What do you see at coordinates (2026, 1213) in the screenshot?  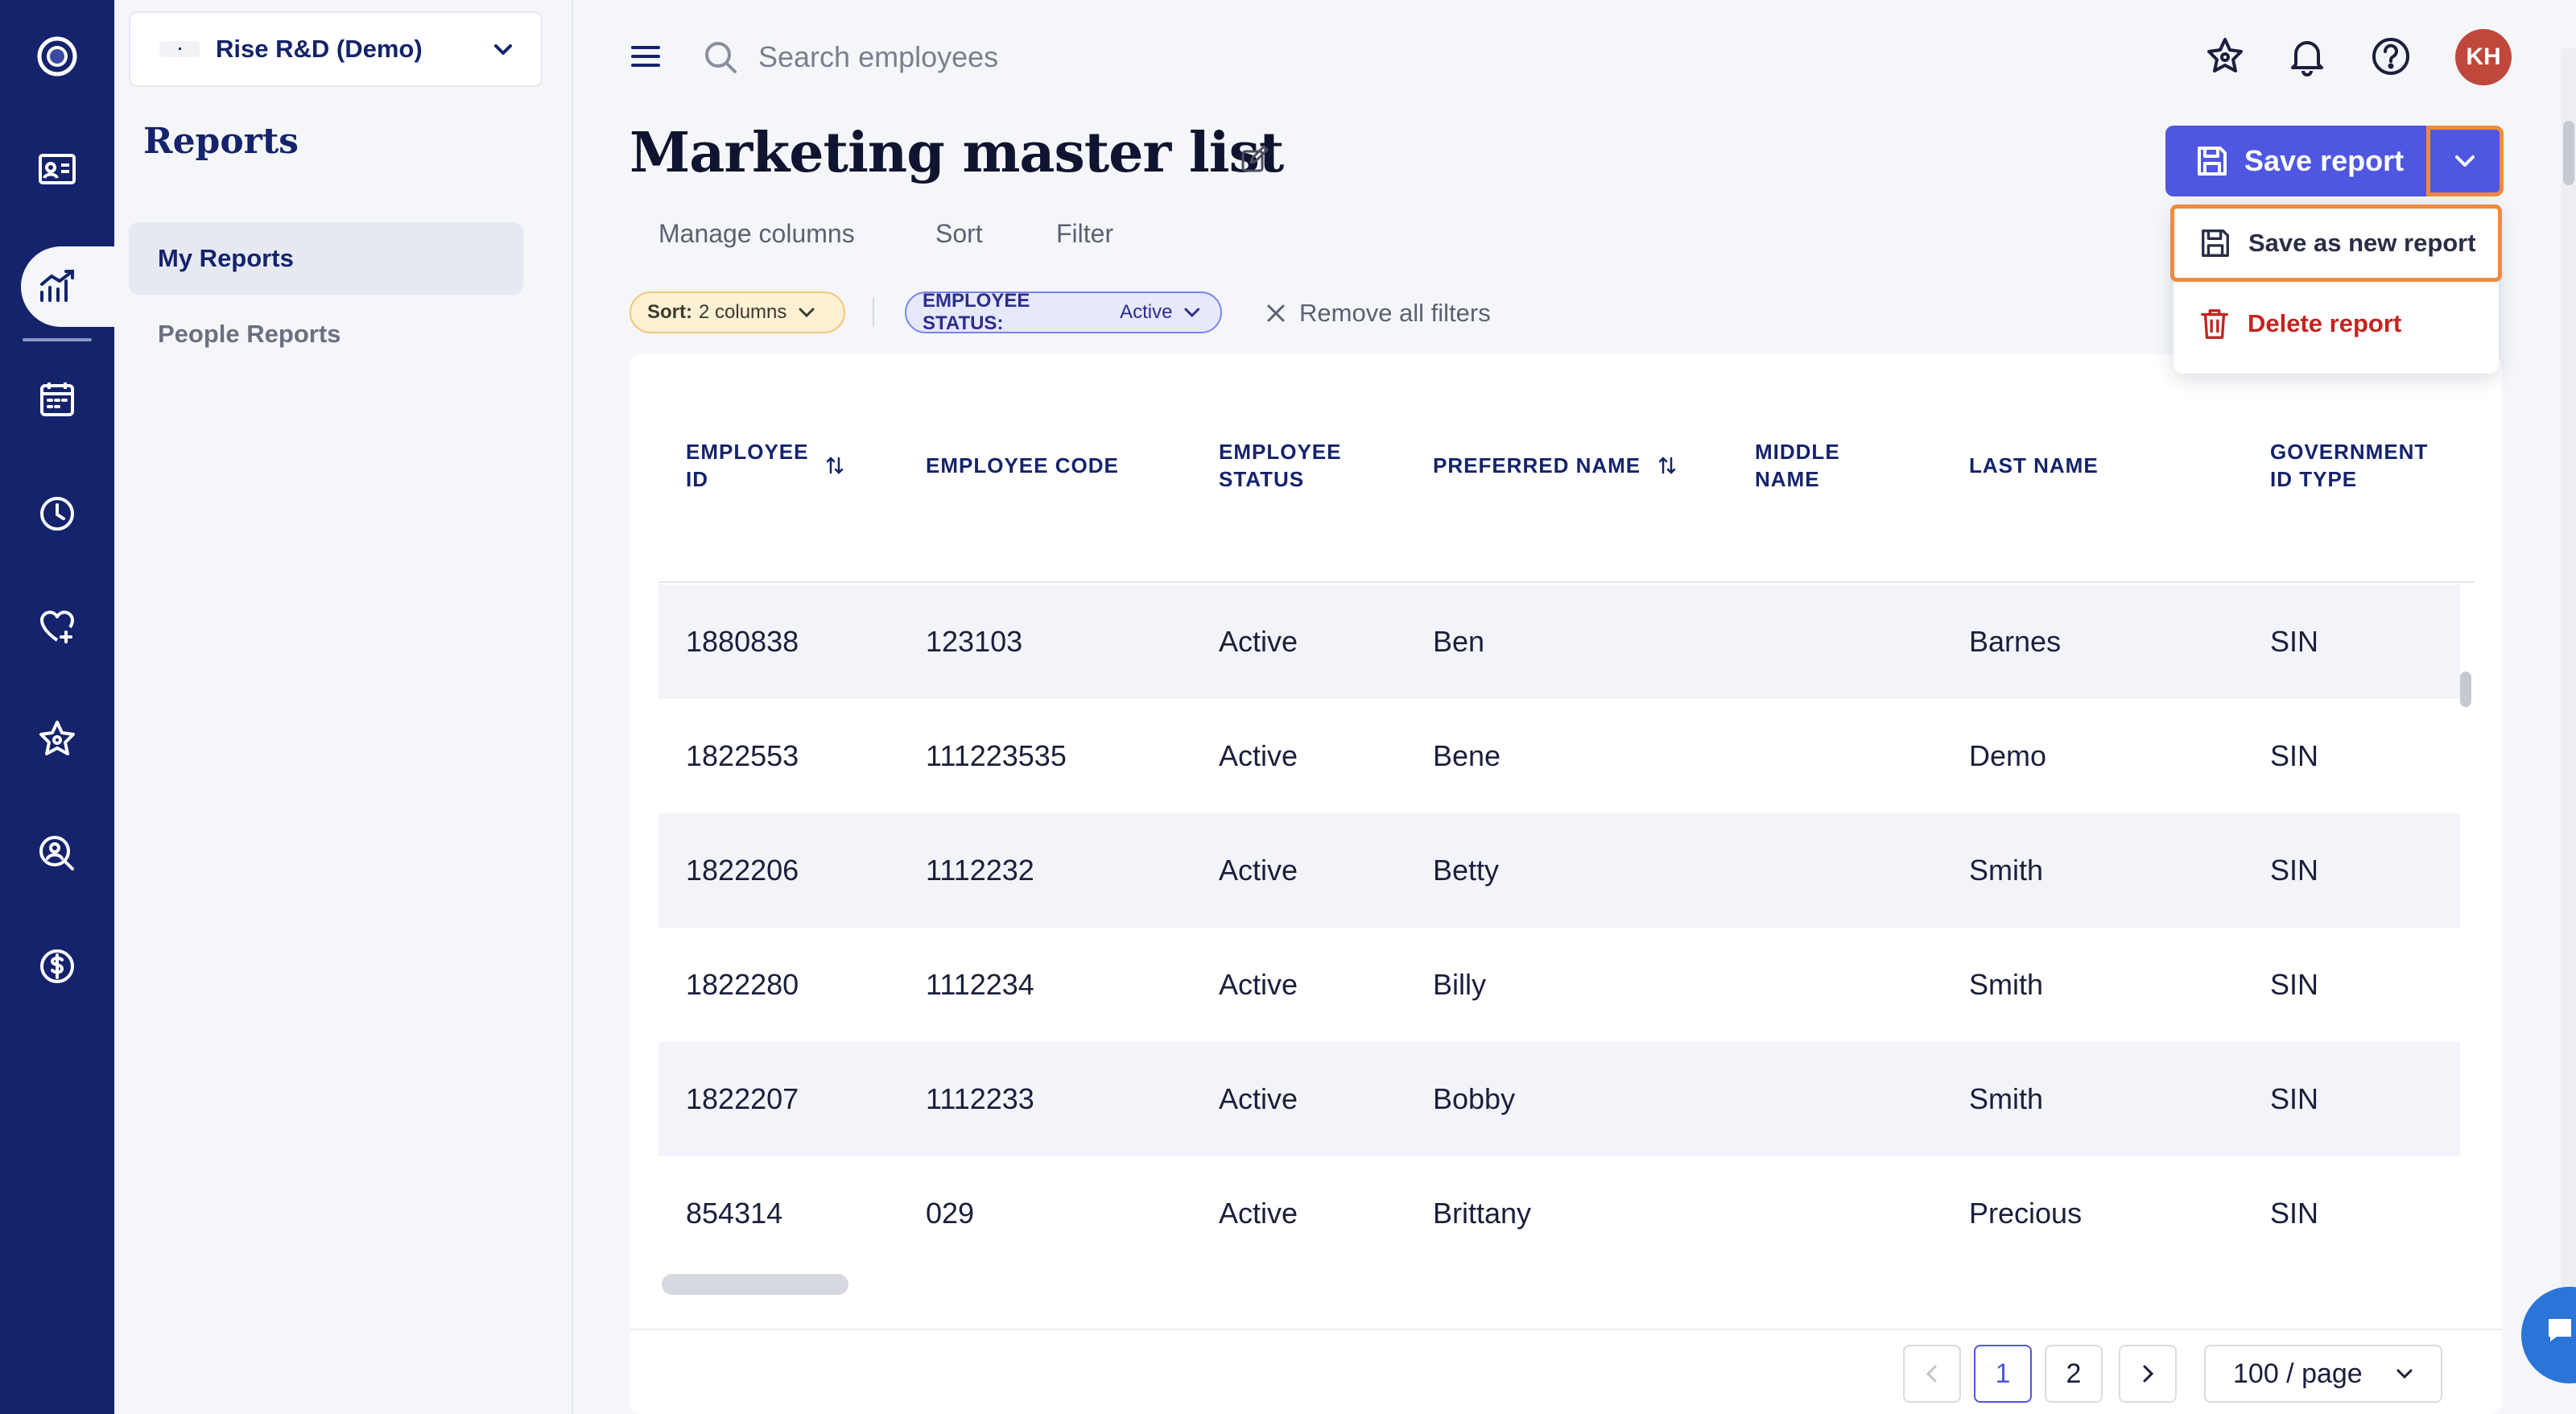 I see `cell-last-name: Precious` at bounding box center [2026, 1213].